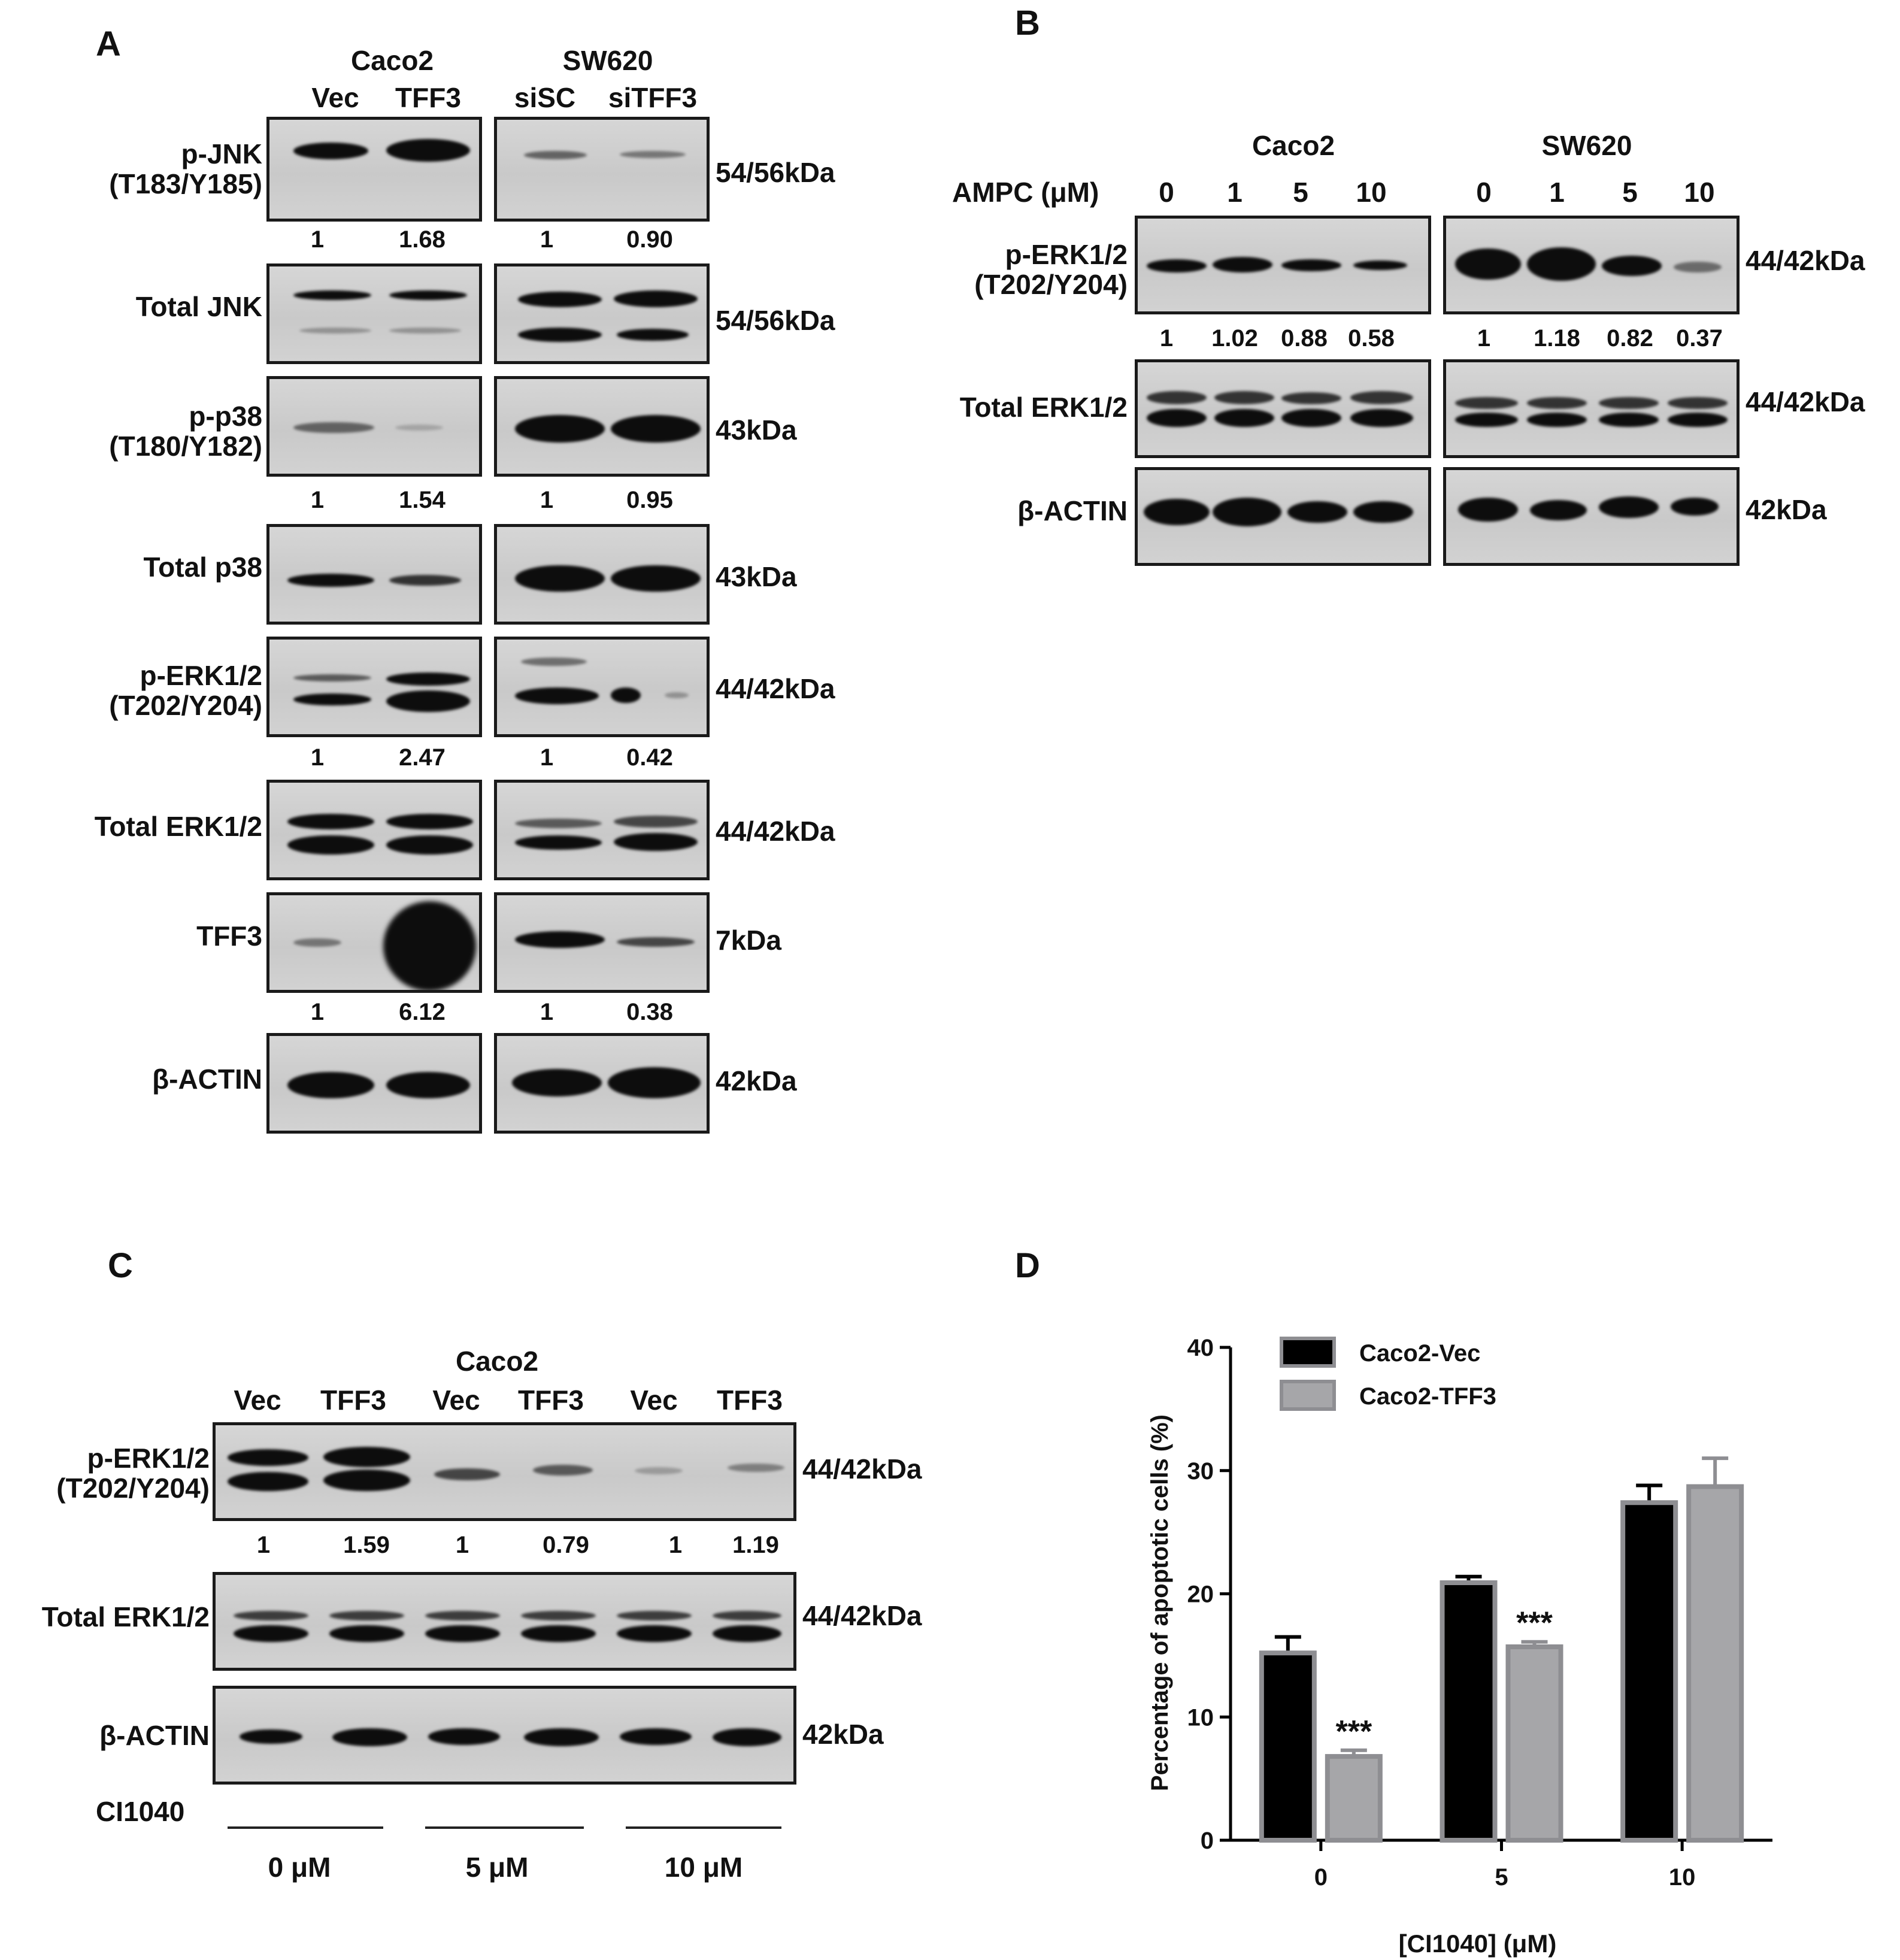 The height and width of the screenshot is (1960, 1900). Describe the element at coordinates (649, 1012) in the screenshot. I see `quant-value: 0.38` at that location.